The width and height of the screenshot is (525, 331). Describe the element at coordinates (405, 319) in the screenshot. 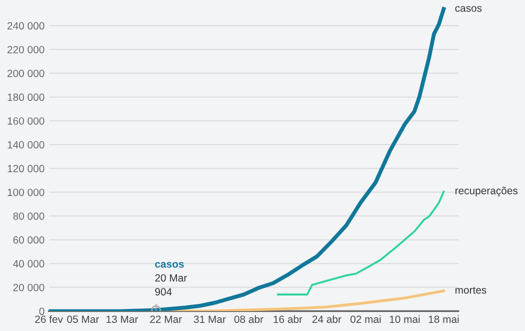

I see `x-tick-label: 10 mai` at that location.